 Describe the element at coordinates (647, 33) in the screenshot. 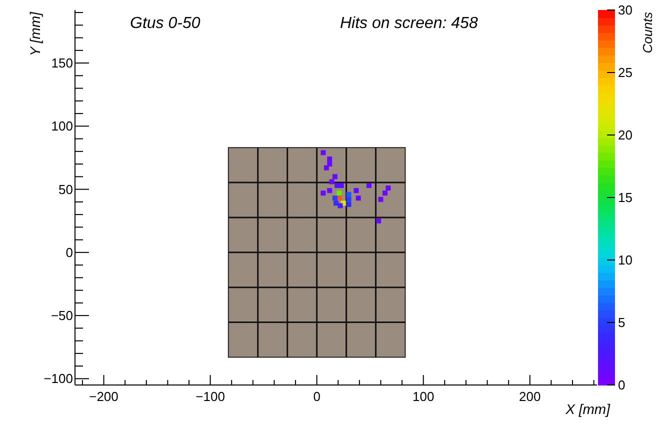

I see `color-bar-title: Counts` at that location.